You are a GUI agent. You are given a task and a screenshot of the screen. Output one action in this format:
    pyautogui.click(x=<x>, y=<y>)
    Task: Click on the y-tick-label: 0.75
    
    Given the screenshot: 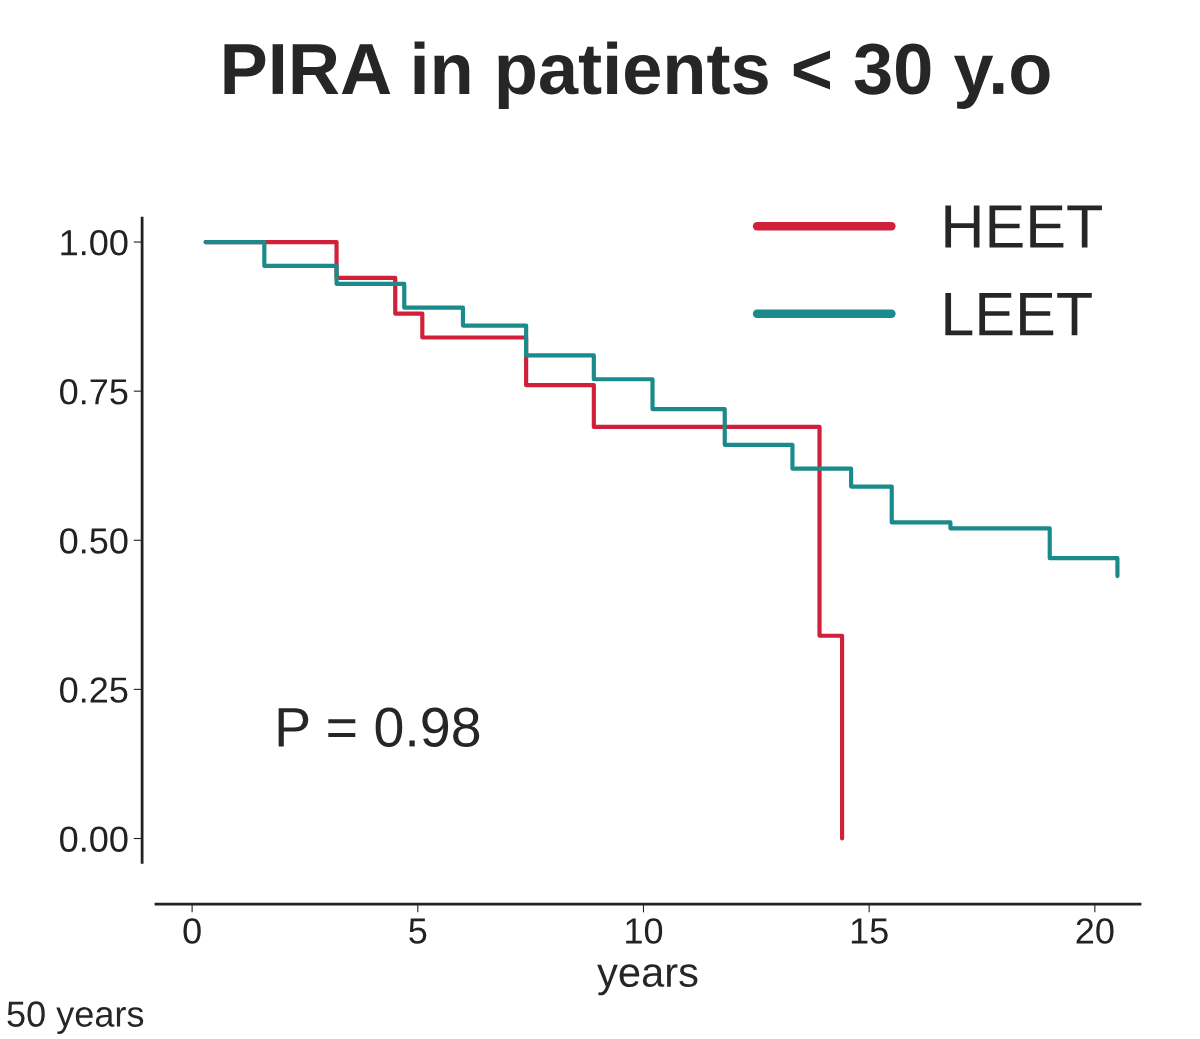 What is the action you would take?
    pyautogui.click(x=94, y=392)
    